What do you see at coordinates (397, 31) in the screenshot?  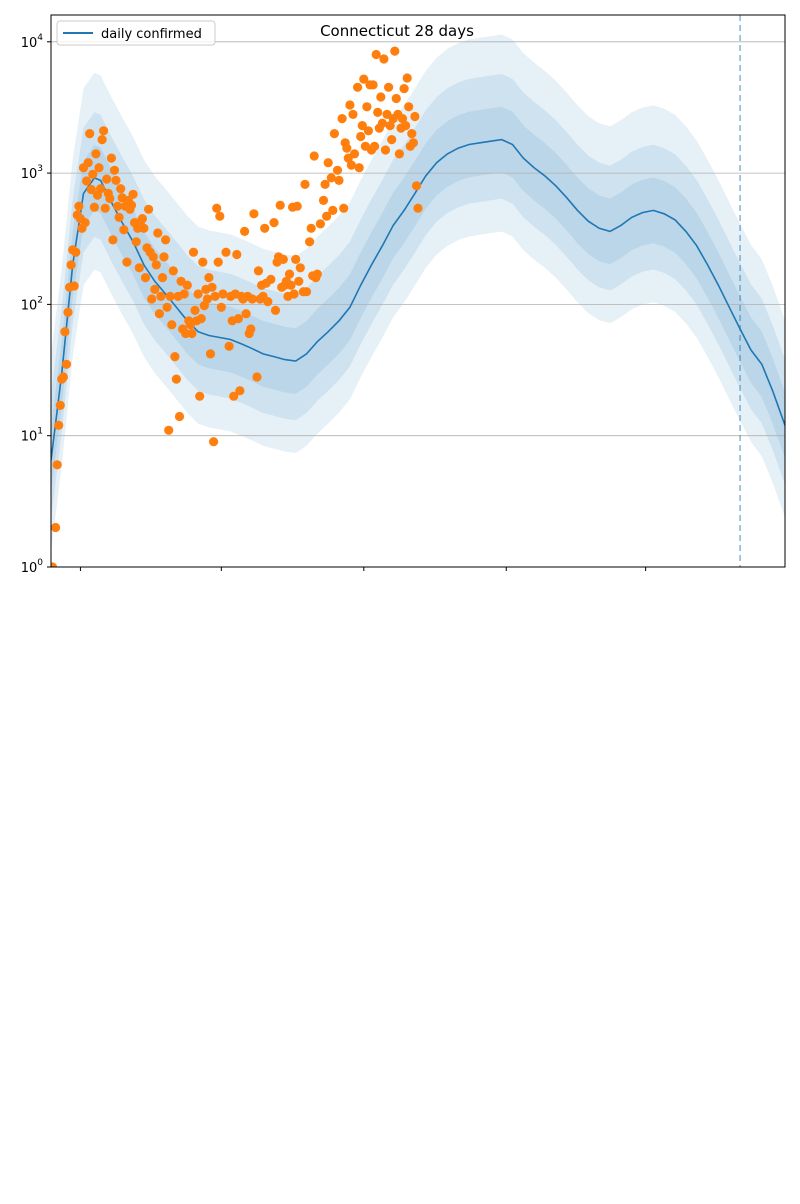 I see `chart-title: Connecticut 28 days` at bounding box center [397, 31].